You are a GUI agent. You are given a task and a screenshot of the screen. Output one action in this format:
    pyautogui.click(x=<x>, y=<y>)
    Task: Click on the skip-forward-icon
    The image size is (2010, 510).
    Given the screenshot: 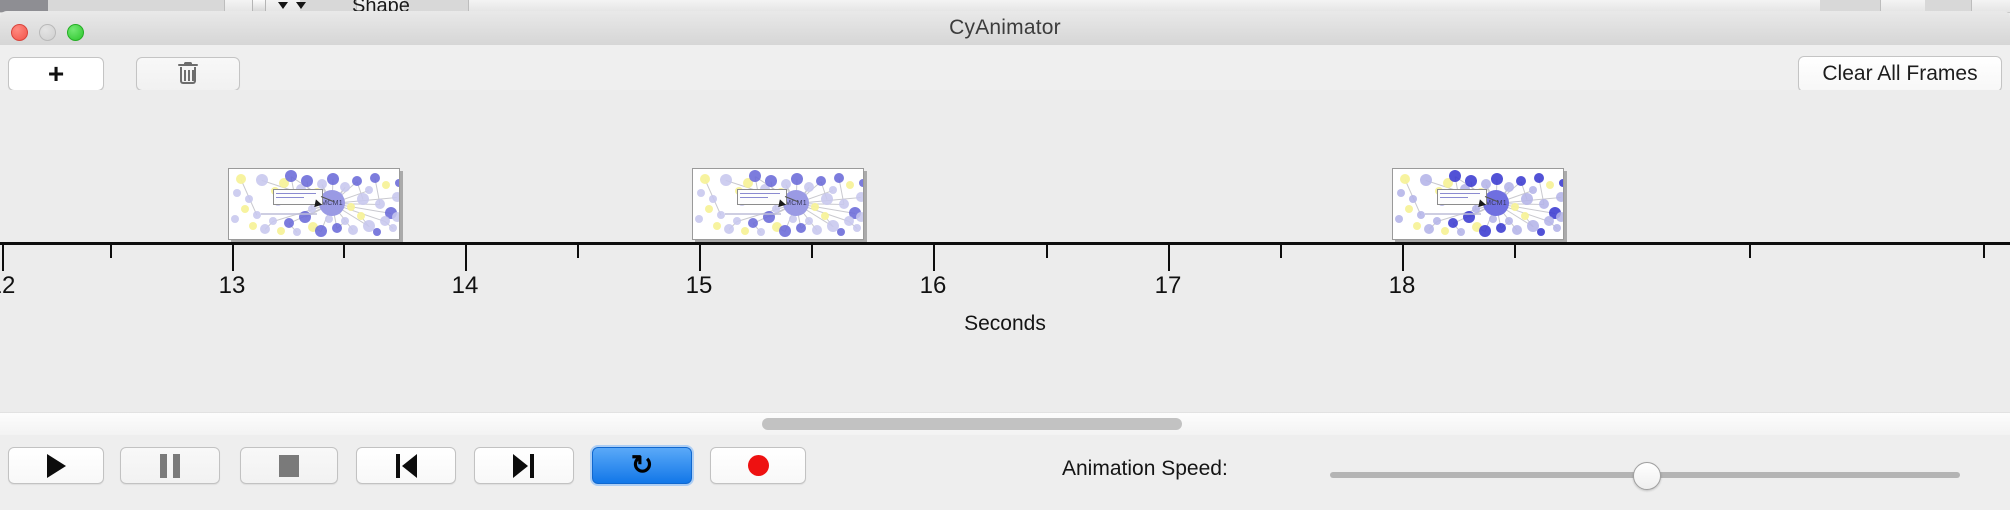 What is the action you would take?
    pyautogui.click(x=524, y=465)
    